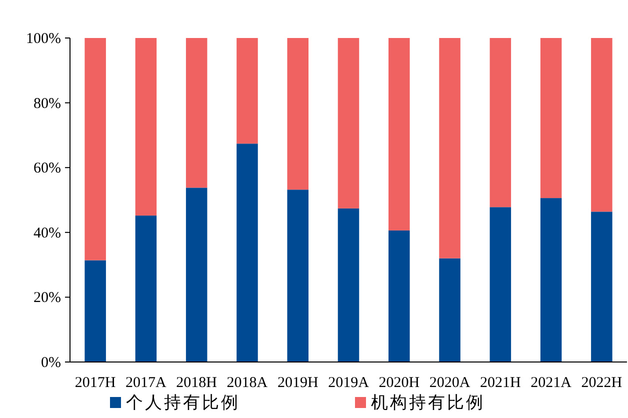 This screenshot has height=418, width=628. Describe the element at coordinates (247, 383) in the screenshot. I see `x-tick-label: 2018A` at that location.